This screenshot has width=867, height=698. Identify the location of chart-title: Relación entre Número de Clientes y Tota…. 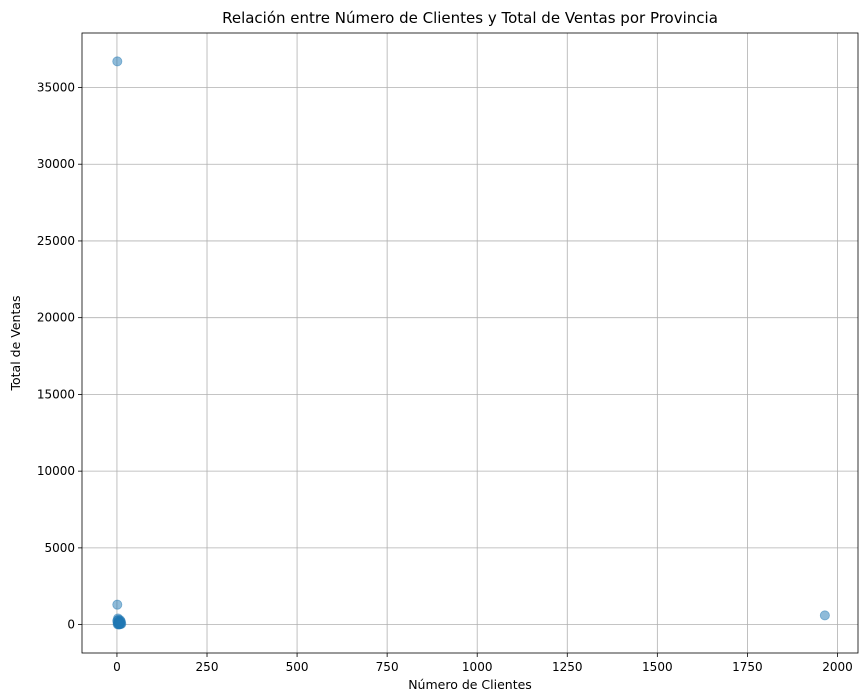
(470, 18).